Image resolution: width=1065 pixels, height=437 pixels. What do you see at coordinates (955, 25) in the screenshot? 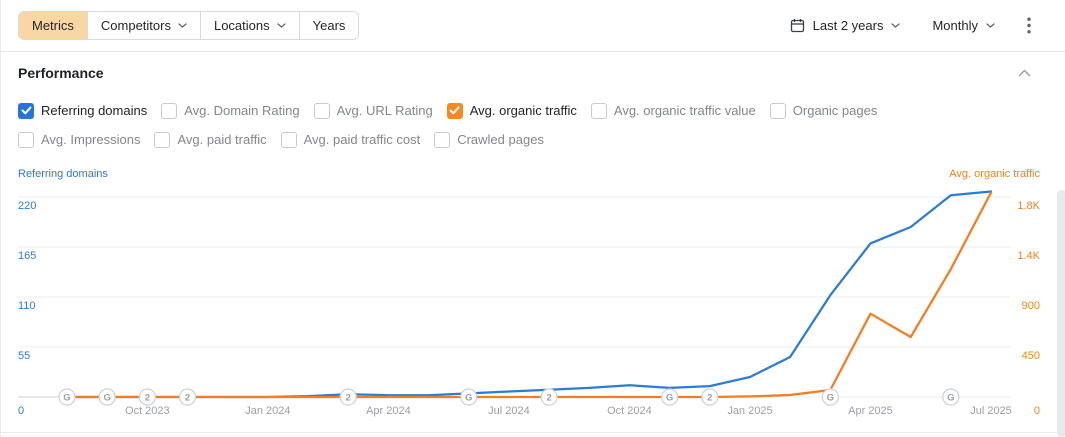
I see `granularity-label: Monthly` at bounding box center [955, 25].